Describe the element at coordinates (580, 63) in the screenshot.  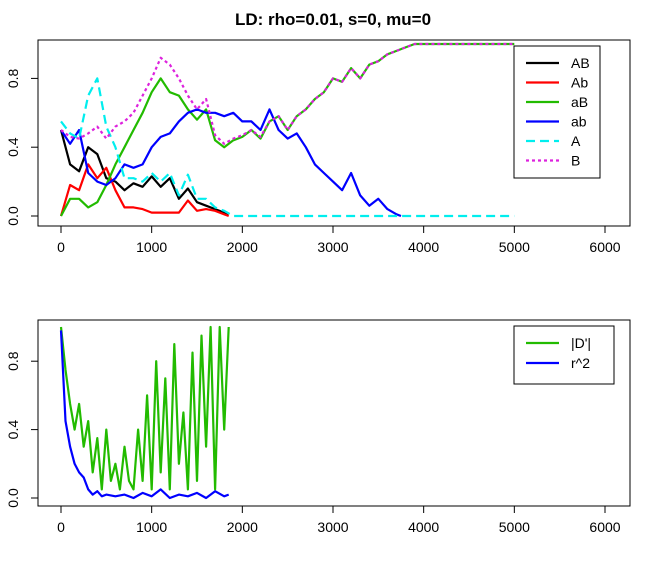
I see `legend-label: AB` at that location.